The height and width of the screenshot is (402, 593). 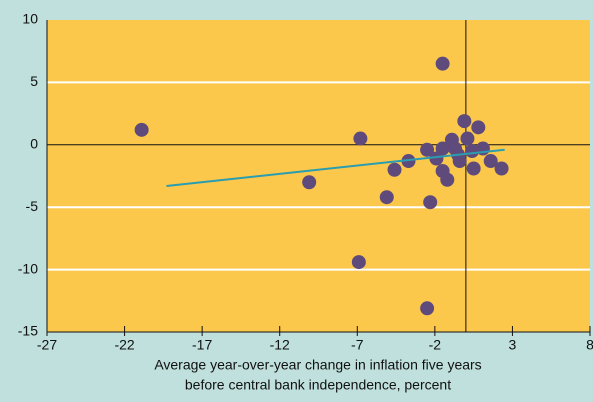 What do you see at coordinates (202, 345) in the screenshot?
I see `x-tick-label: -17` at bounding box center [202, 345].